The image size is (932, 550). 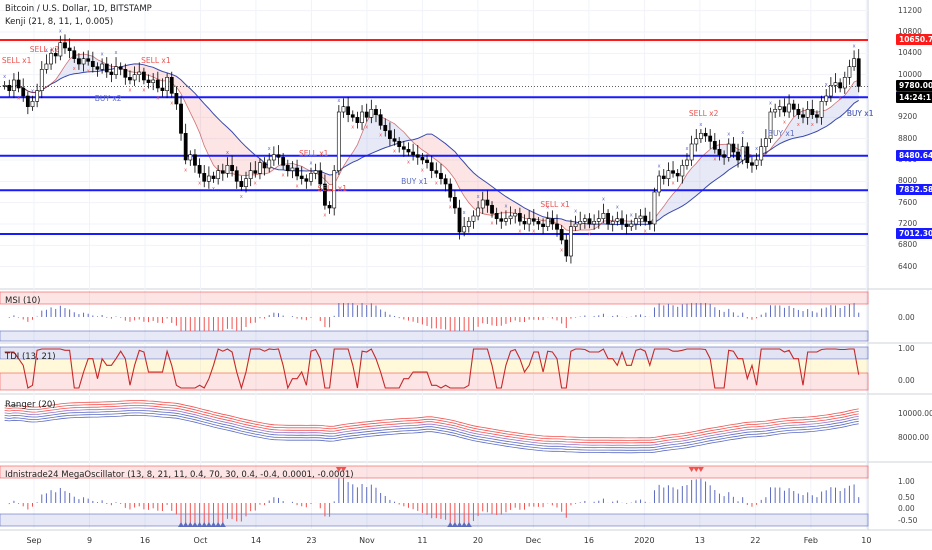 What do you see at coordinates (908, 245) in the screenshot?
I see `price-tick-label: 6800` at bounding box center [908, 245].